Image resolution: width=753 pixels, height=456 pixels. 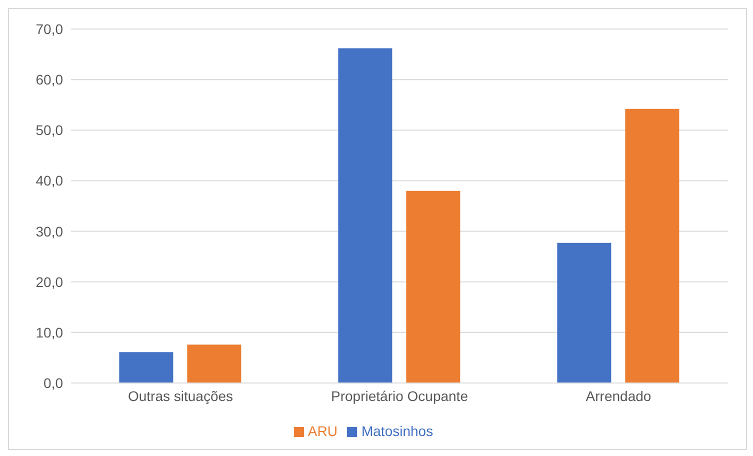 I want to click on y-tick-label: 70,0, so click(x=50, y=28).